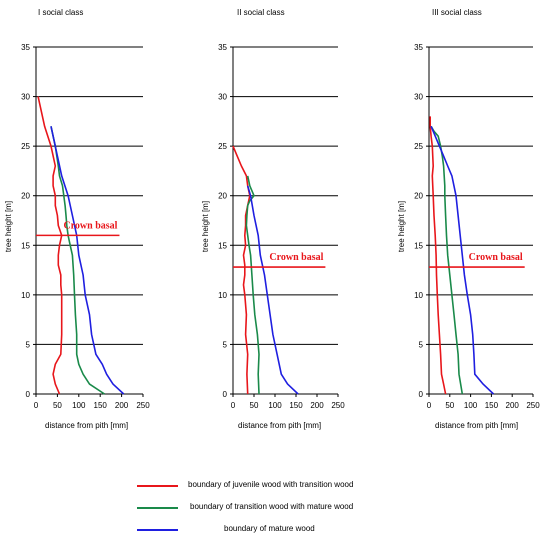 The width and height of the screenshot is (550, 539). I want to click on legend-swatch-mature, so click(157, 530).